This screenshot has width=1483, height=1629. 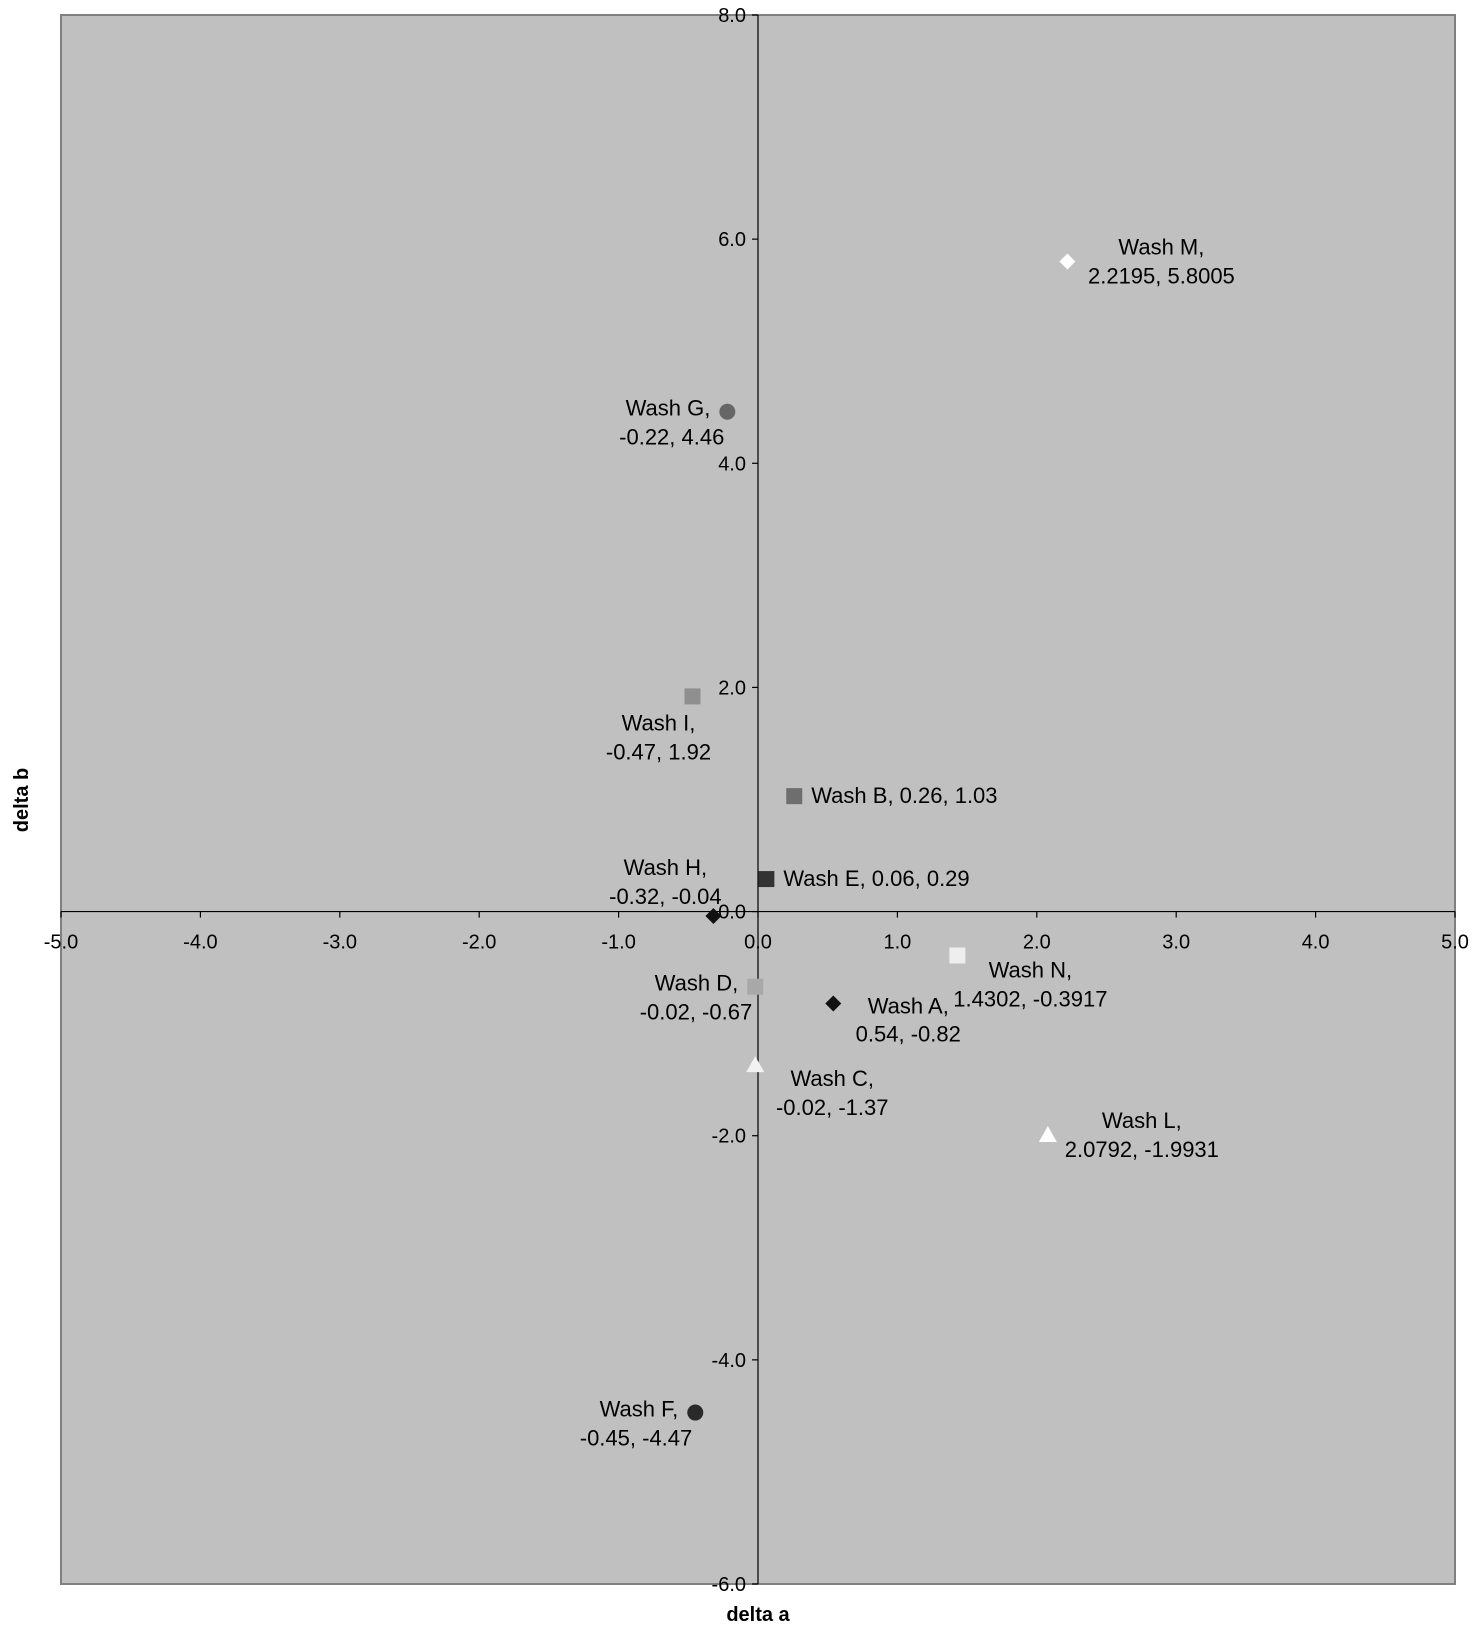 What do you see at coordinates (729, 1361) in the screenshot?
I see `y-tick-label: -4.0` at bounding box center [729, 1361].